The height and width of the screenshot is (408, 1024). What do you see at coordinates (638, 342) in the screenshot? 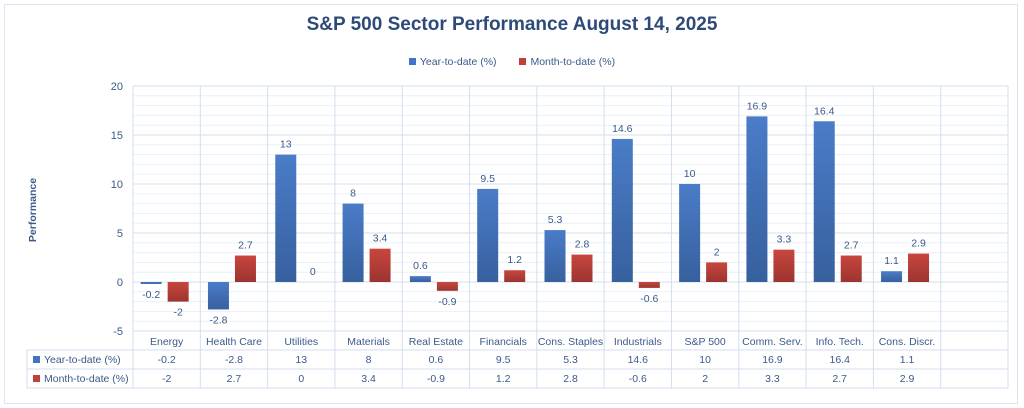
I see `x-category-label: Industrials` at bounding box center [638, 342].